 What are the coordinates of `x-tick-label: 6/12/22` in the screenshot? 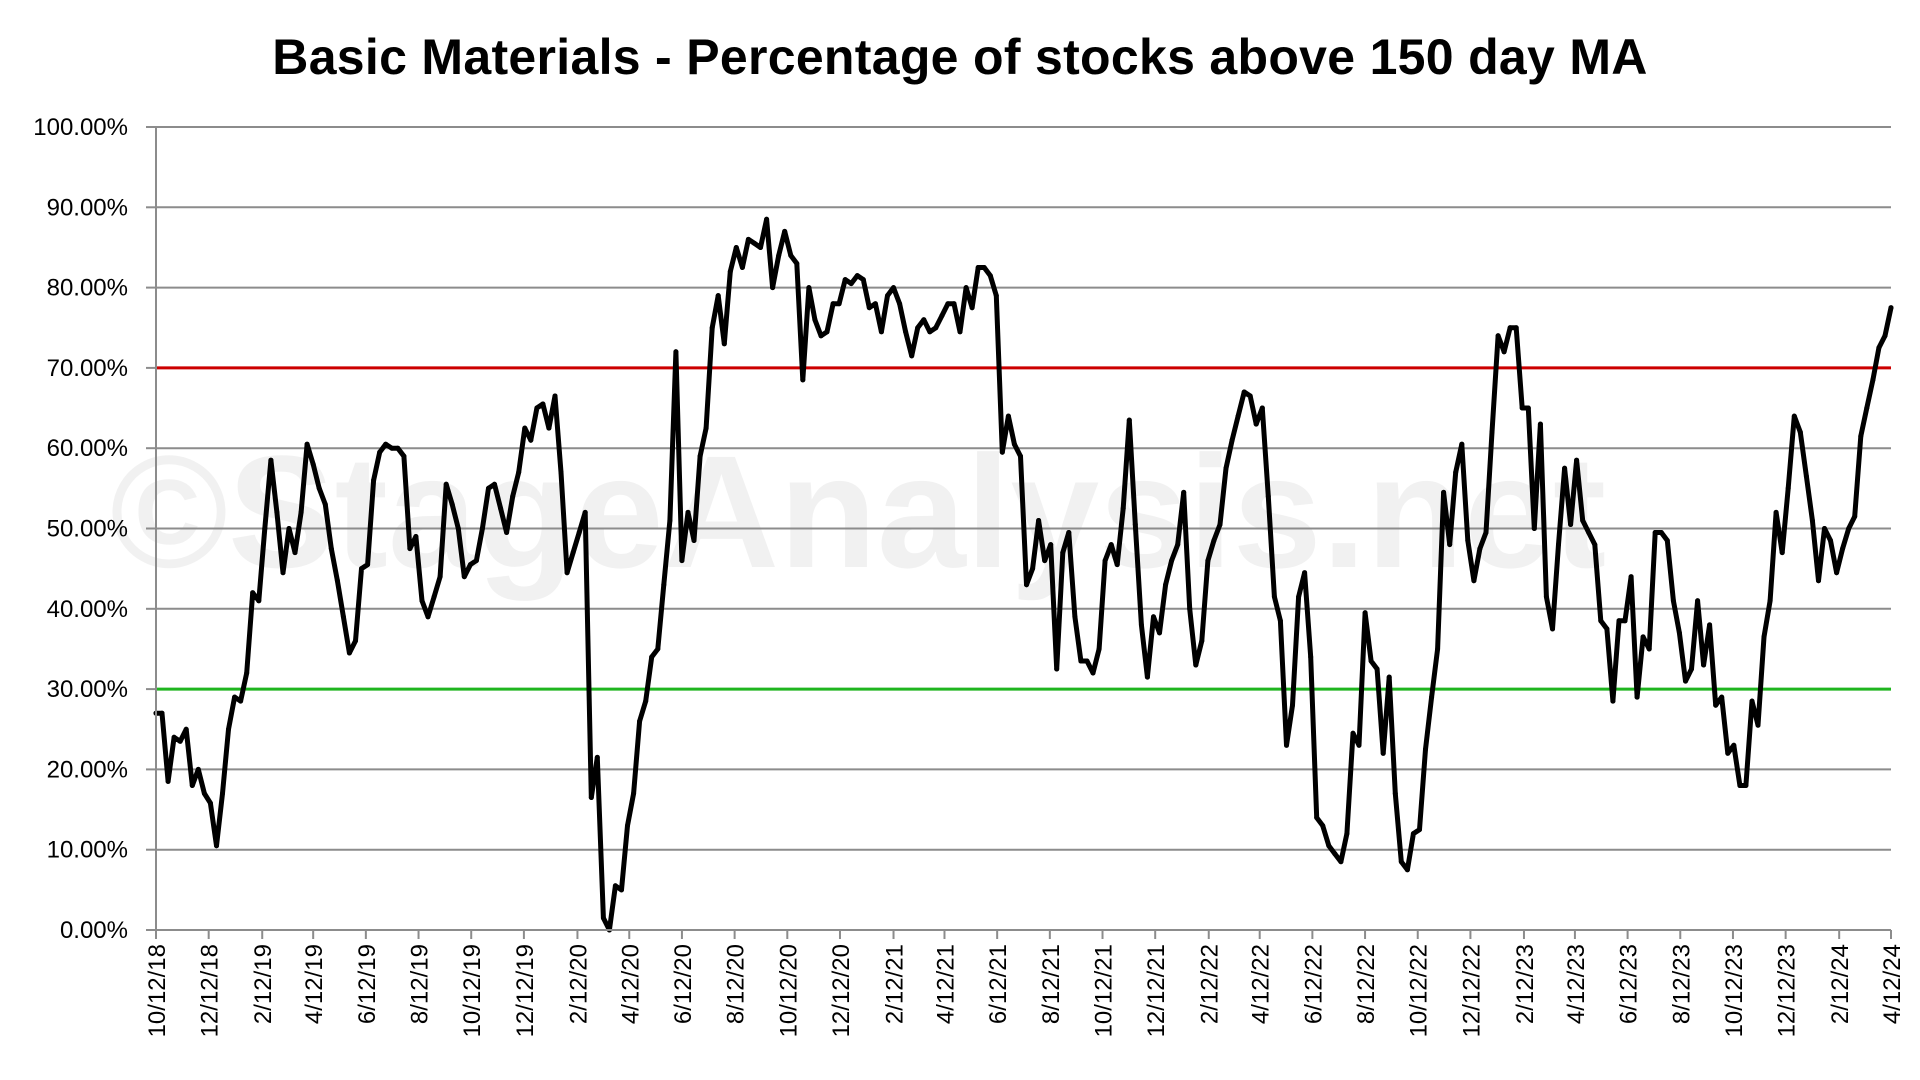 It's located at (1313, 984).